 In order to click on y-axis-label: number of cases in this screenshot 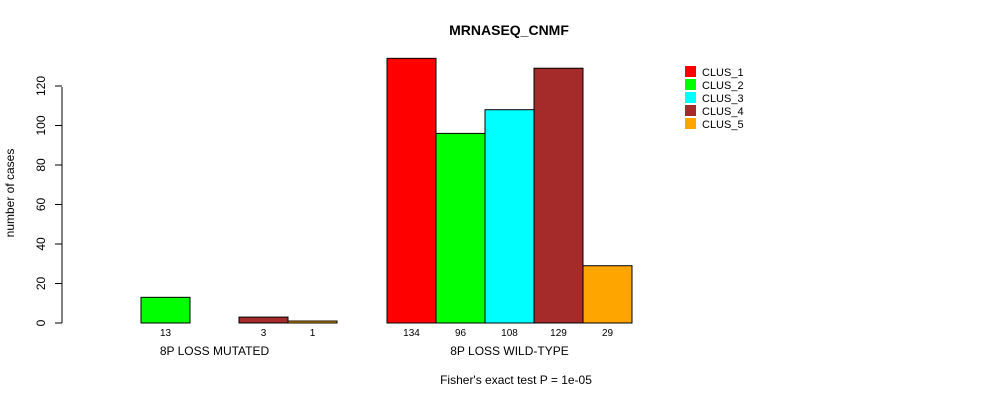, I will do `click(10, 193)`.